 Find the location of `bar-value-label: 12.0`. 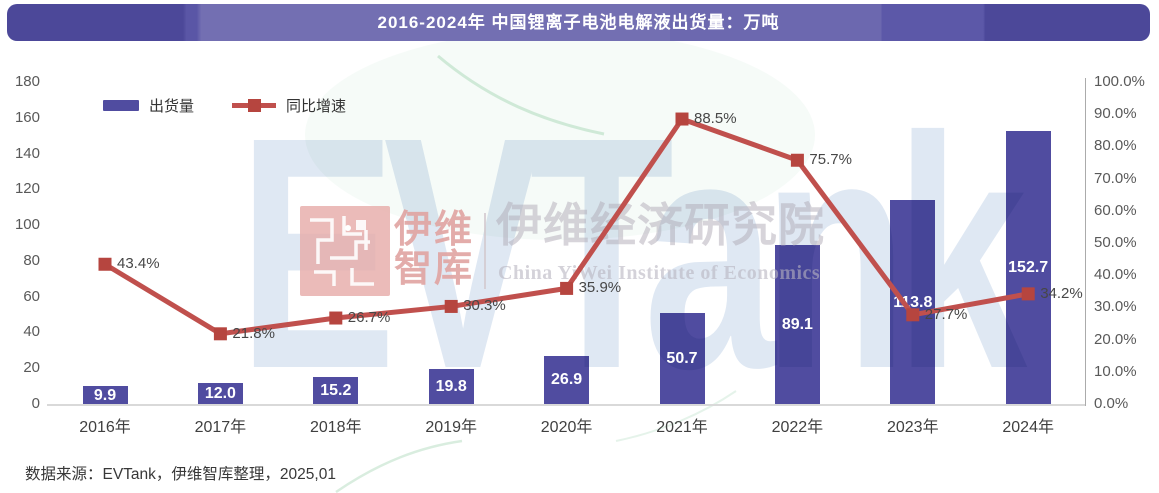

bar-value-label: 12.0 is located at coordinates (220, 393).